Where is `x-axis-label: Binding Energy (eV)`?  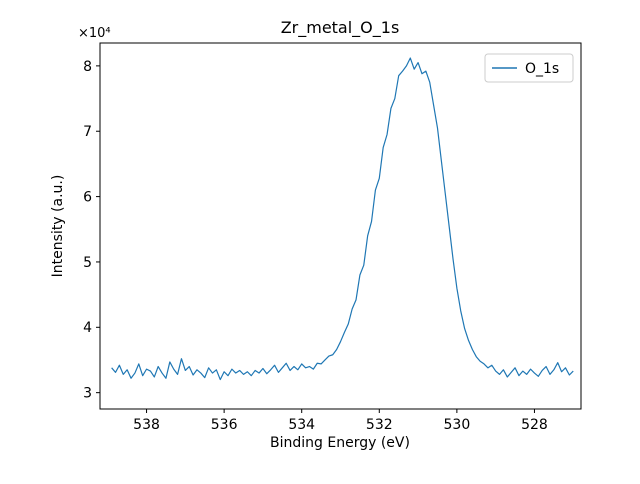
x-axis-label: Binding Energy (eV) is located at coordinates (340, 443).